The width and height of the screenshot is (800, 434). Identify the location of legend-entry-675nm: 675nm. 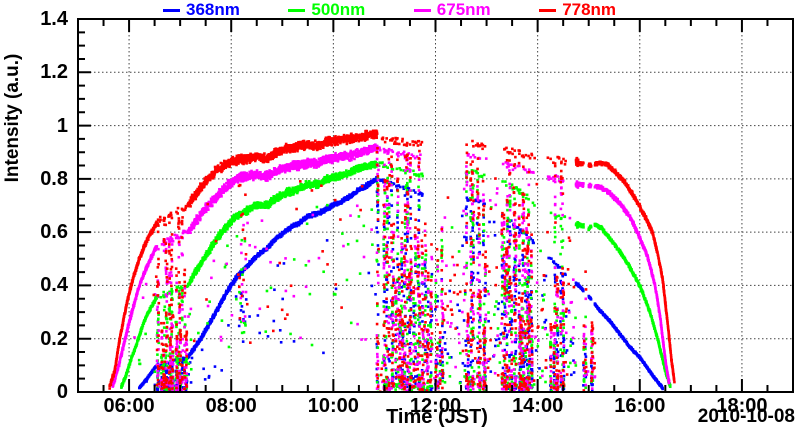
(452, 9).